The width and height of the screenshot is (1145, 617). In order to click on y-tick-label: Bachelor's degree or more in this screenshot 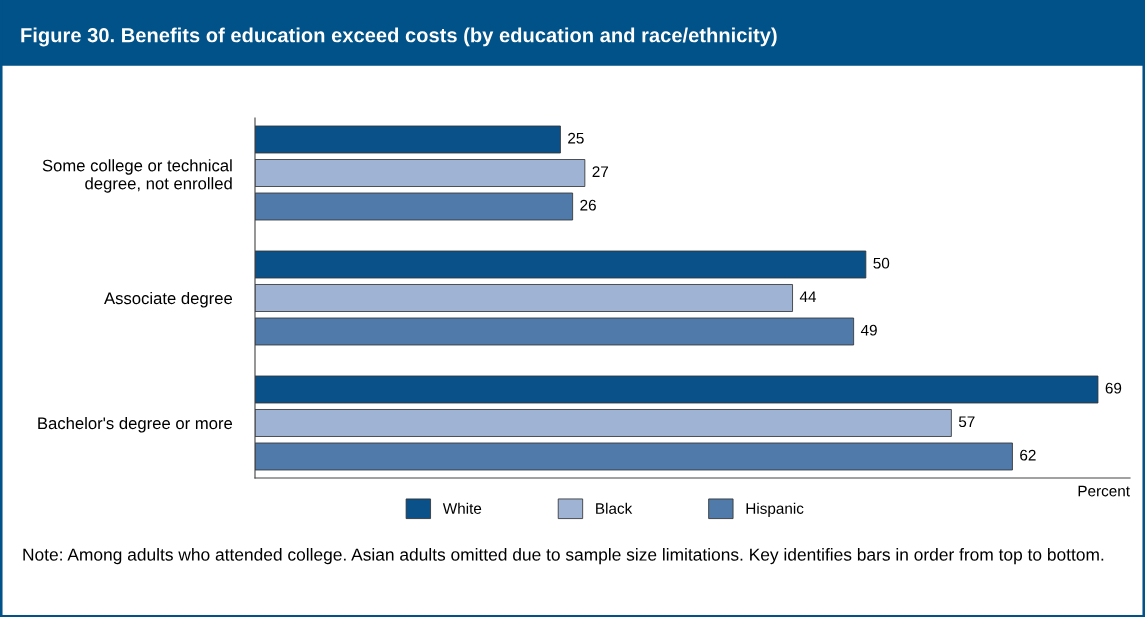, I will do `click(135, 424)`.